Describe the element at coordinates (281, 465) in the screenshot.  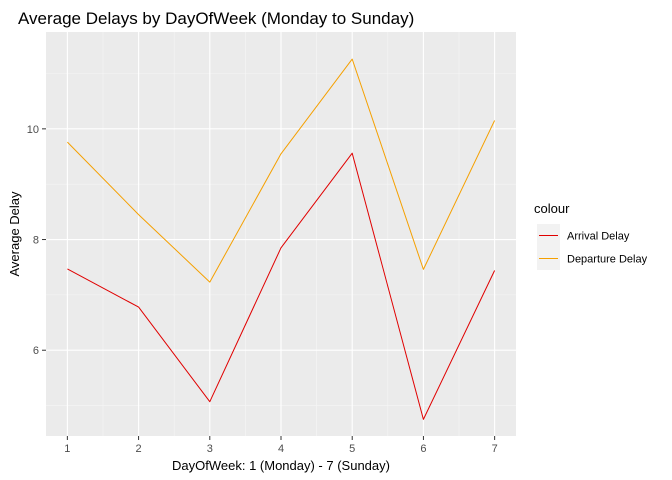
I see `x-axis-label: DayOfWeek: 1 (Monday) - 7 (Sunday)` at that location.